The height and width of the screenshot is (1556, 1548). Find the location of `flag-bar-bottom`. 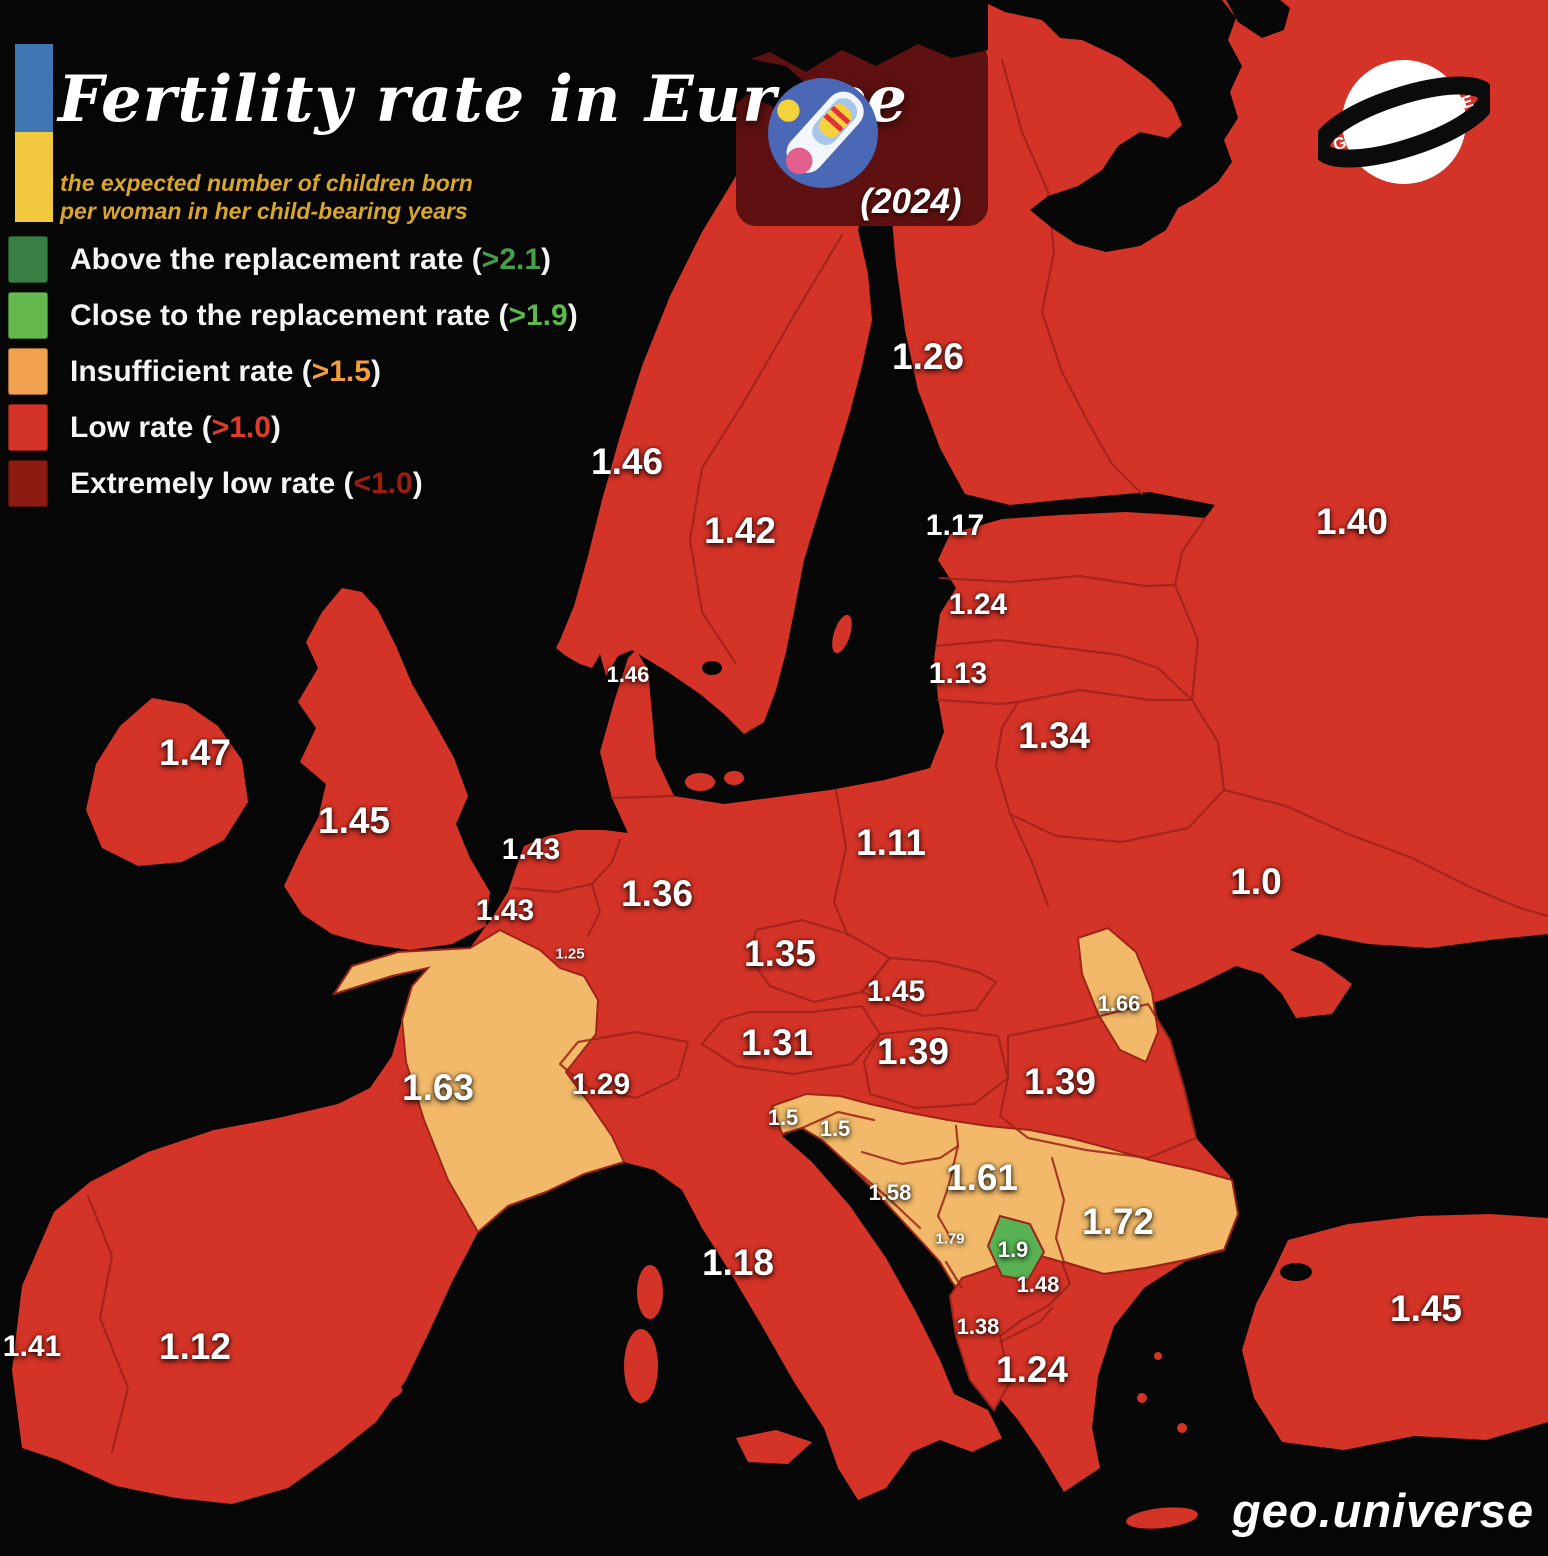

flag-bar-bottom is located at coordinates (34, 177).